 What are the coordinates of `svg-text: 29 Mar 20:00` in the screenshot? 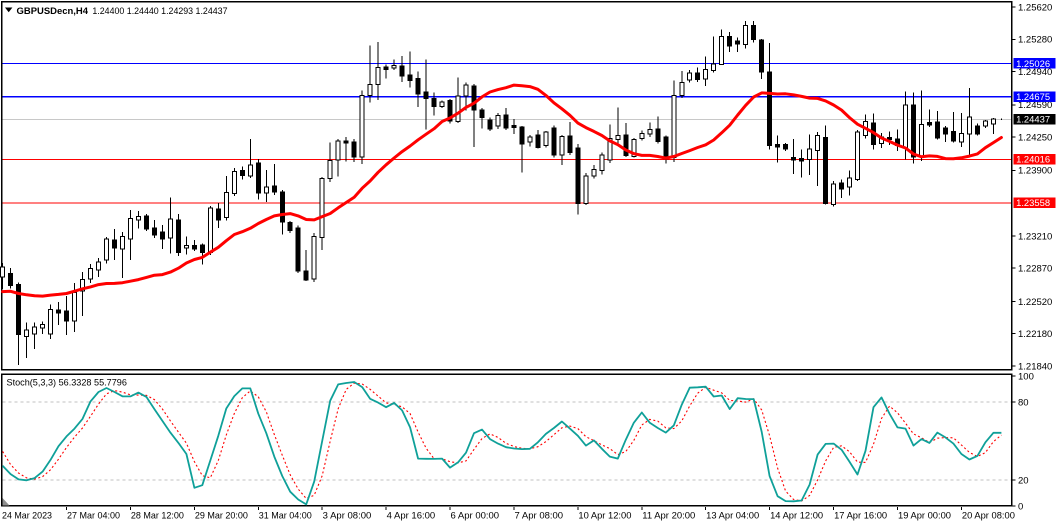 It's located at (221, 516).